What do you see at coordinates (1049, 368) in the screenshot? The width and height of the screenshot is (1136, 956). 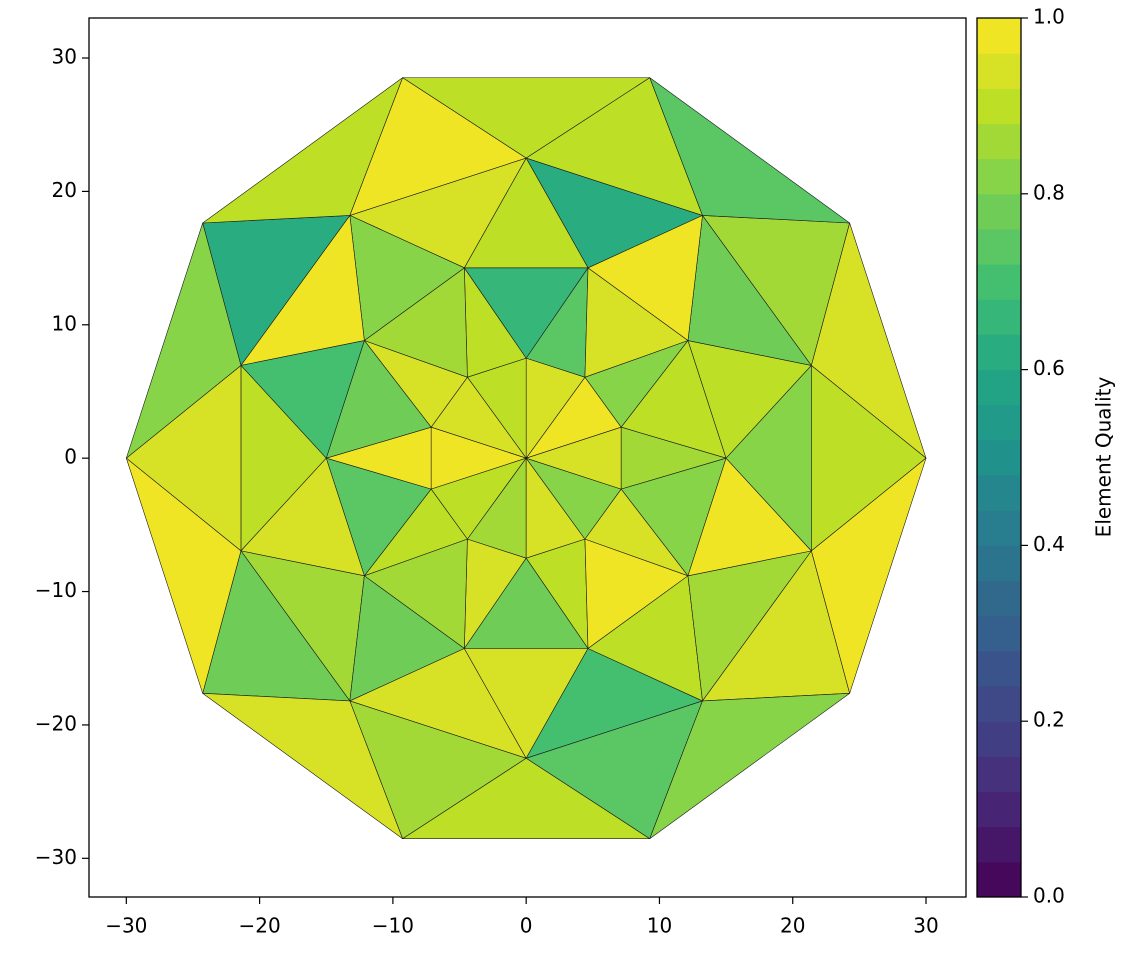 I see `colorbar-tick-label: 0.6` at bounding box center [1049, 368].